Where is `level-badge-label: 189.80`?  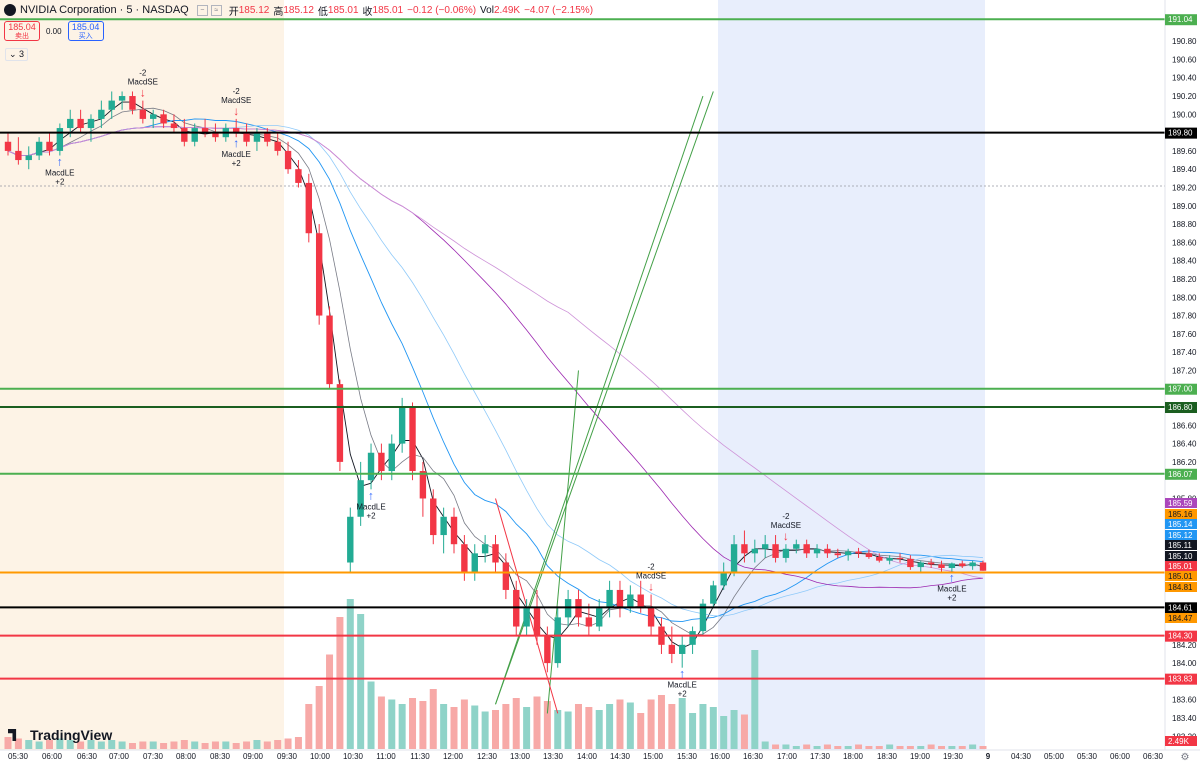 level-badge-label: 189.80 is located at coordinates (1180, 133).